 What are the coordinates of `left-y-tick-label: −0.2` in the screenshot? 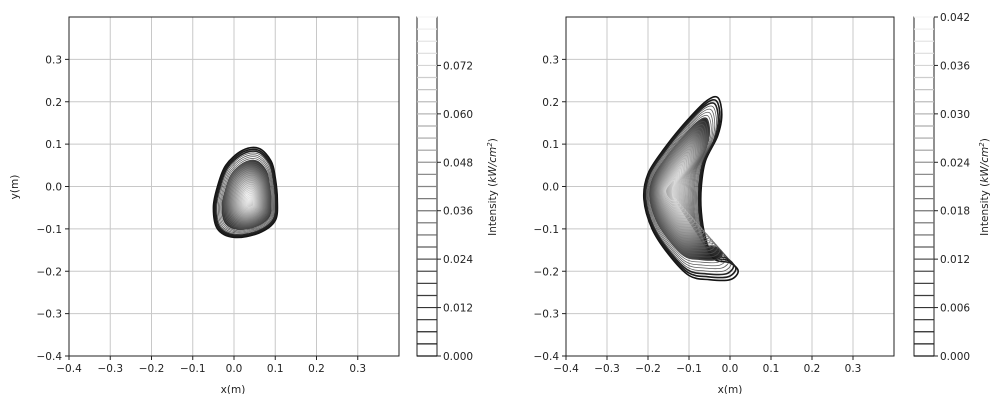 It's located at (50, 272).